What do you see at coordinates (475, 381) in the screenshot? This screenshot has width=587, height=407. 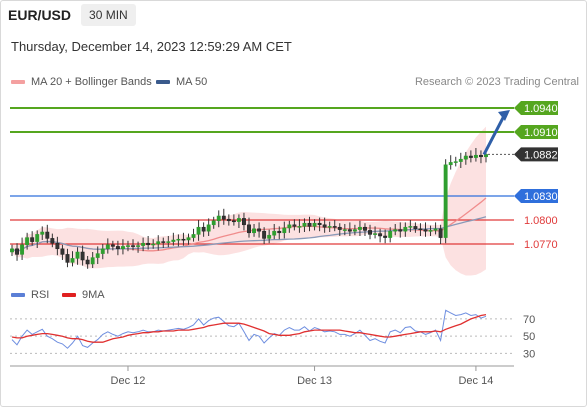 I see `x-tick-label: Dec 14` at bounding box center [475, 381].